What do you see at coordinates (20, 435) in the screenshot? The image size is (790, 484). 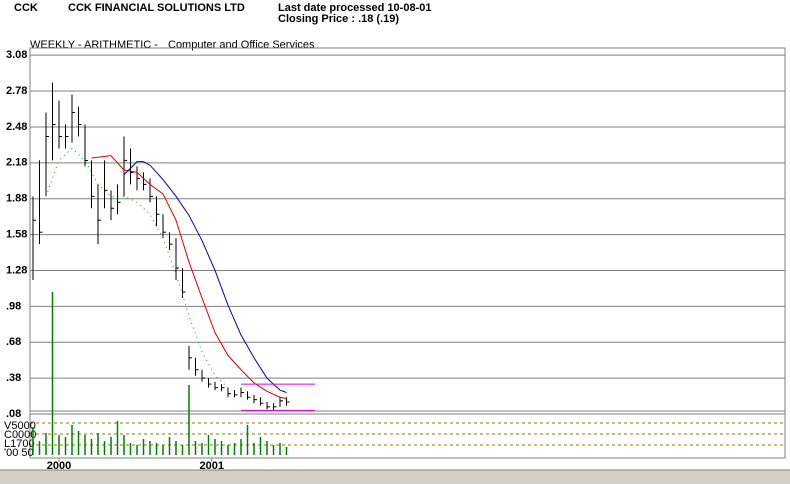 I see `volume-label: C0000` at bounding box center [20, 435].